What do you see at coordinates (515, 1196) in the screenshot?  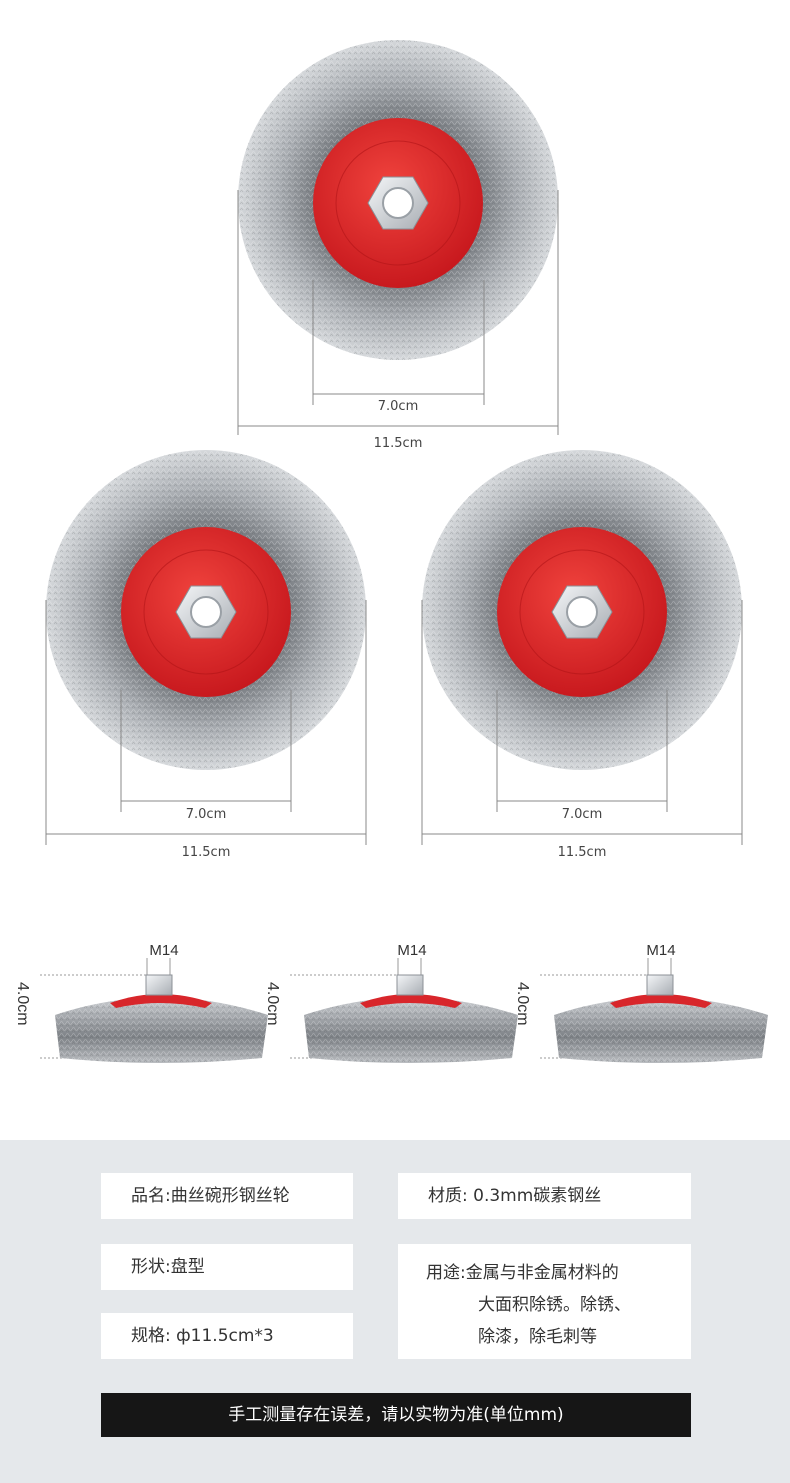 I see `spec-material: 材质: 0.3mm碳素钢丝` at bounding box center [515, 1196].